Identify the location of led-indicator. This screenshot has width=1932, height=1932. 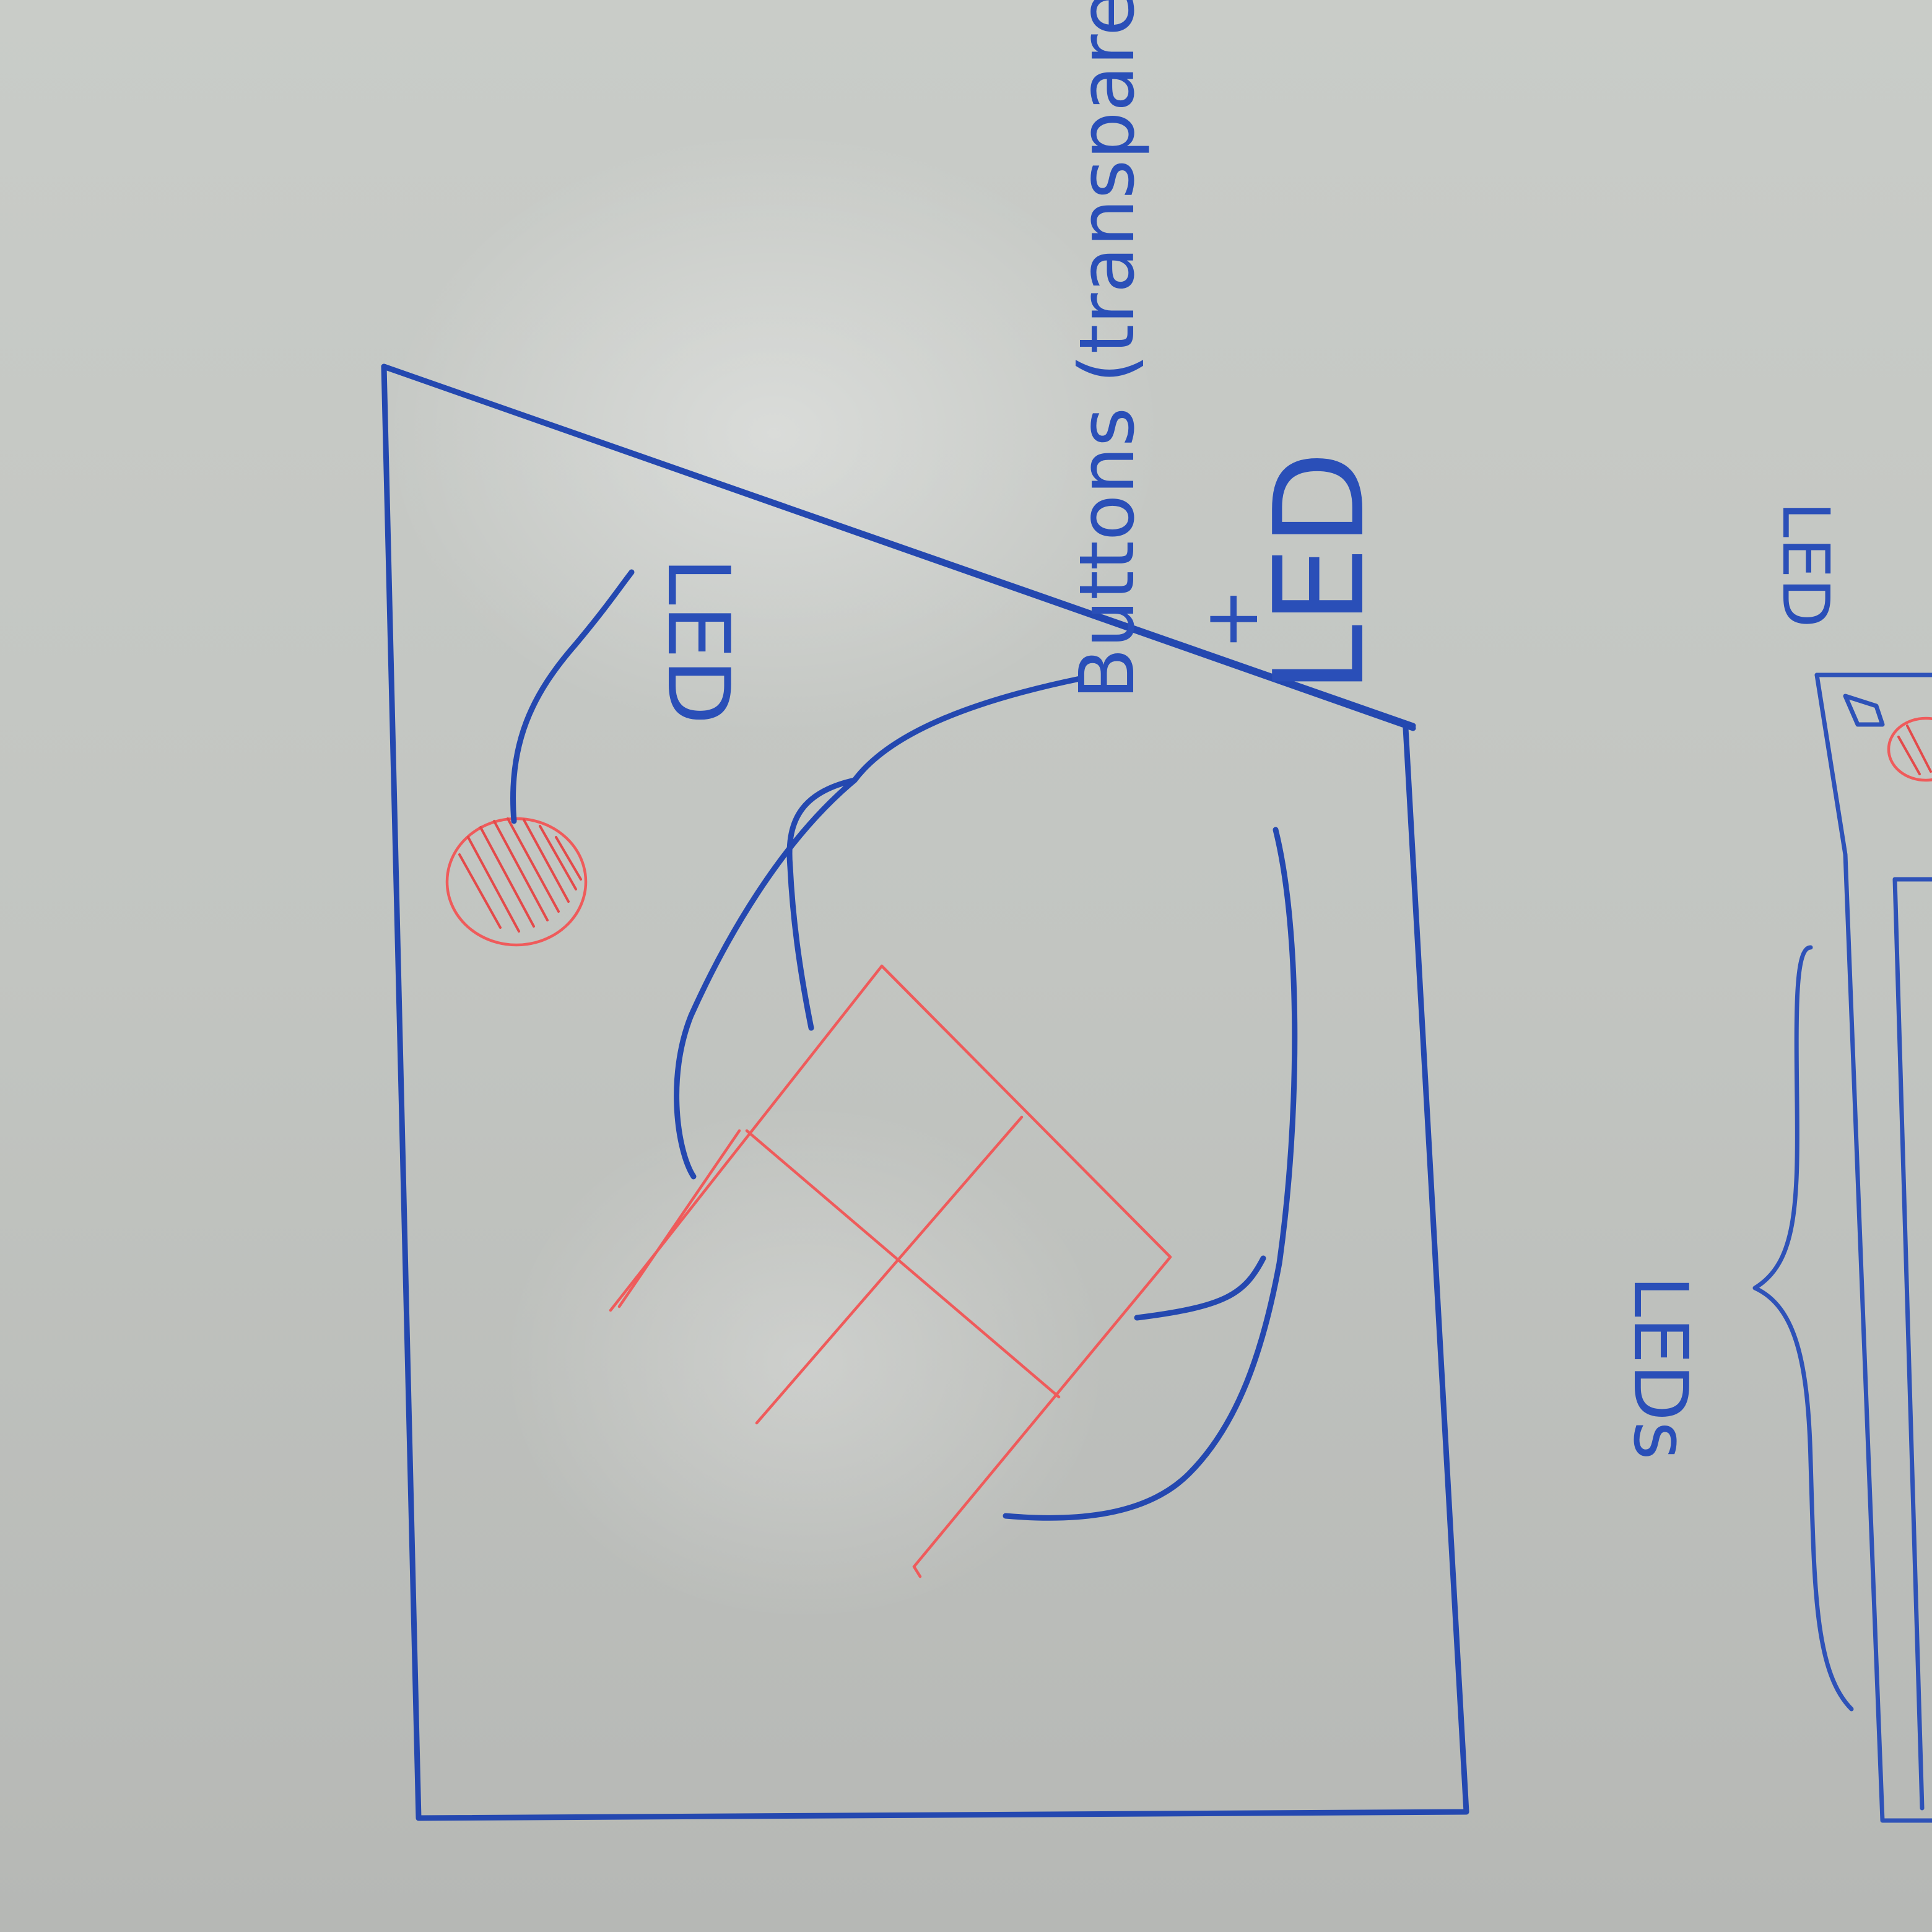
(516, 882).